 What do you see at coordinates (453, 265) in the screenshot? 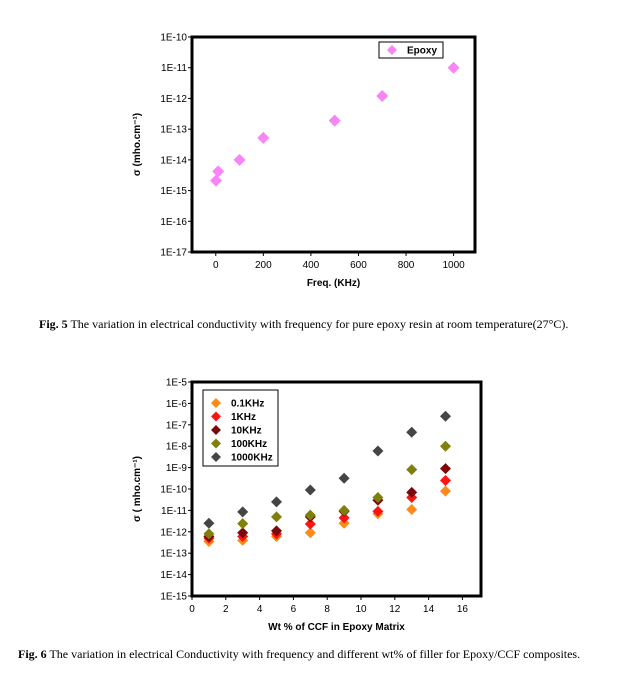
I see `x-tick-label: 1000` at bounding box center [453, 265].